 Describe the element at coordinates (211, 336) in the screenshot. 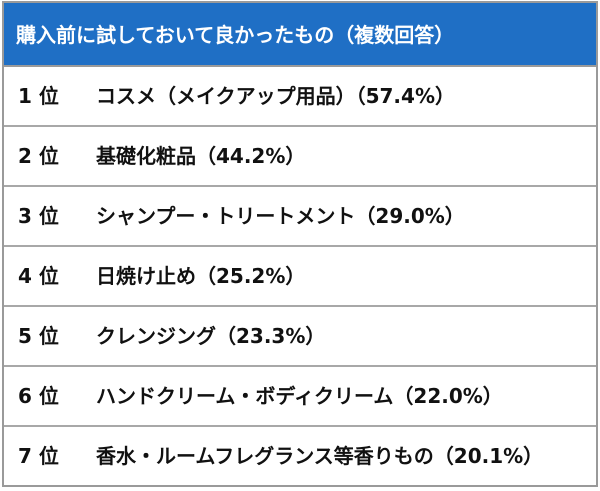

I see `item-cell: クレンジング（23.3%）` at that location.